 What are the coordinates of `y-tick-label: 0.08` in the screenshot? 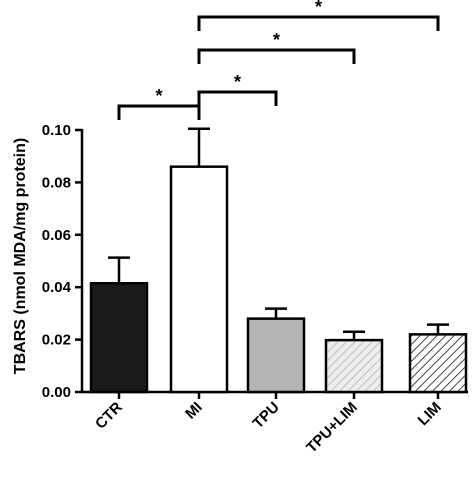 It's located at (56, 182).